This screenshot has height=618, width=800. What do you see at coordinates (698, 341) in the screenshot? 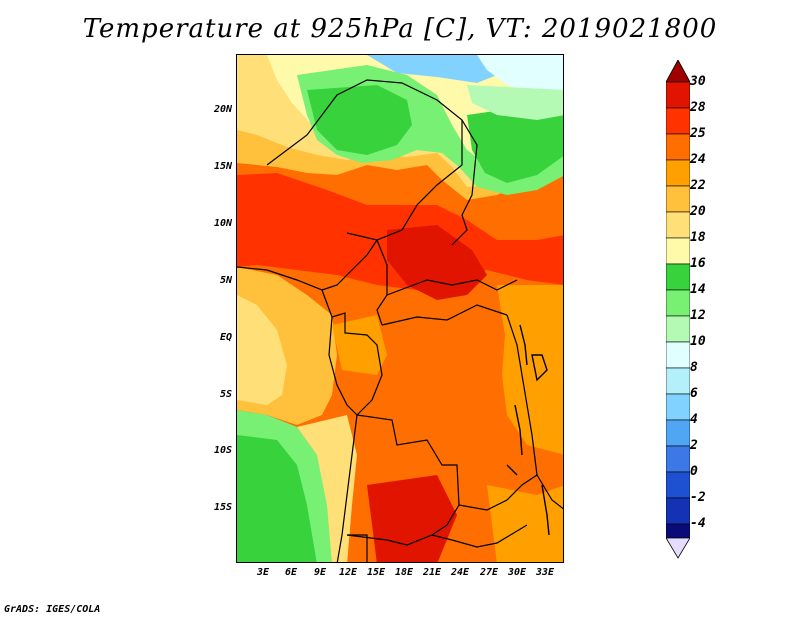
I see `colorbar-label: 10` at bounding box center [698, 341].